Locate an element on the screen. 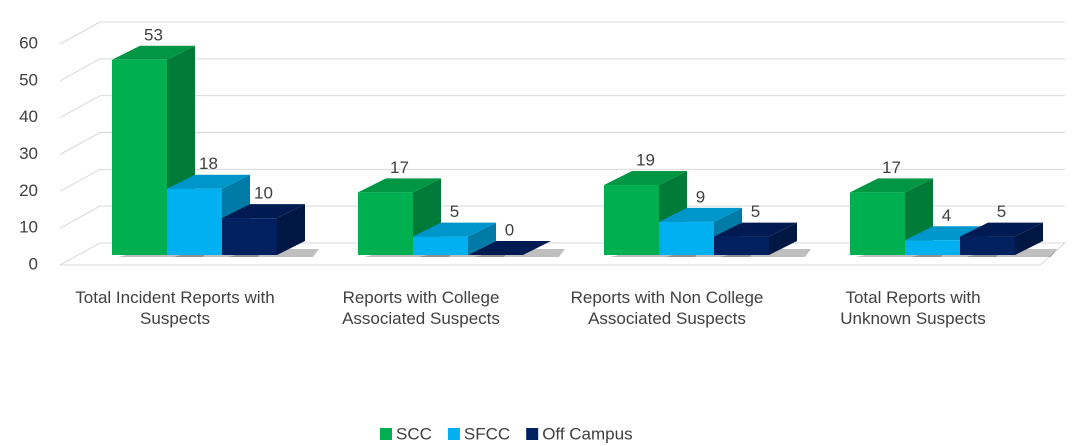  data-label: 18 is located at coordinates (208, 163).